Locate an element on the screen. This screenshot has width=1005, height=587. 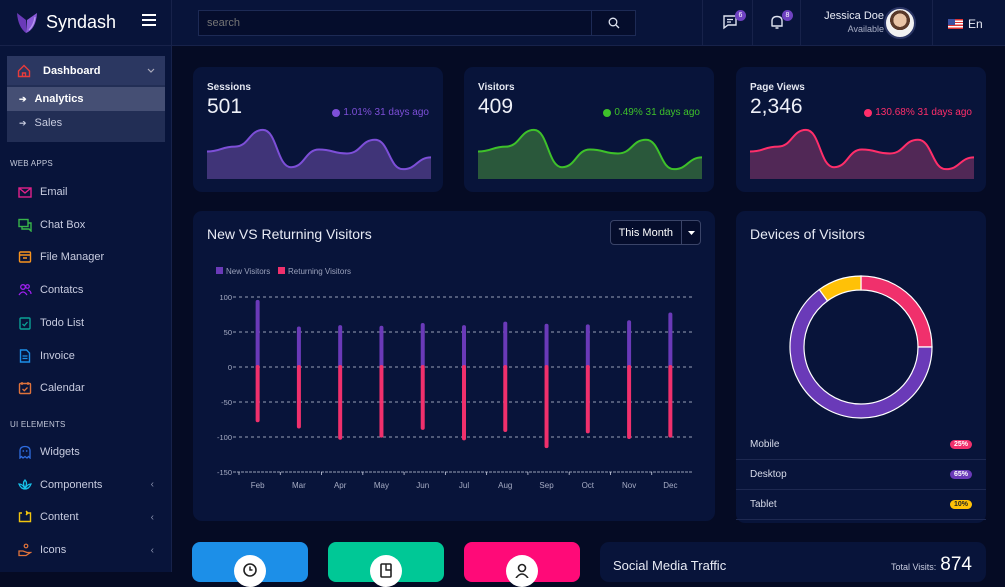
stat-card-page-views: Page Views 2,346 130.68% 31 days ago is located at coordinates (861, 129).